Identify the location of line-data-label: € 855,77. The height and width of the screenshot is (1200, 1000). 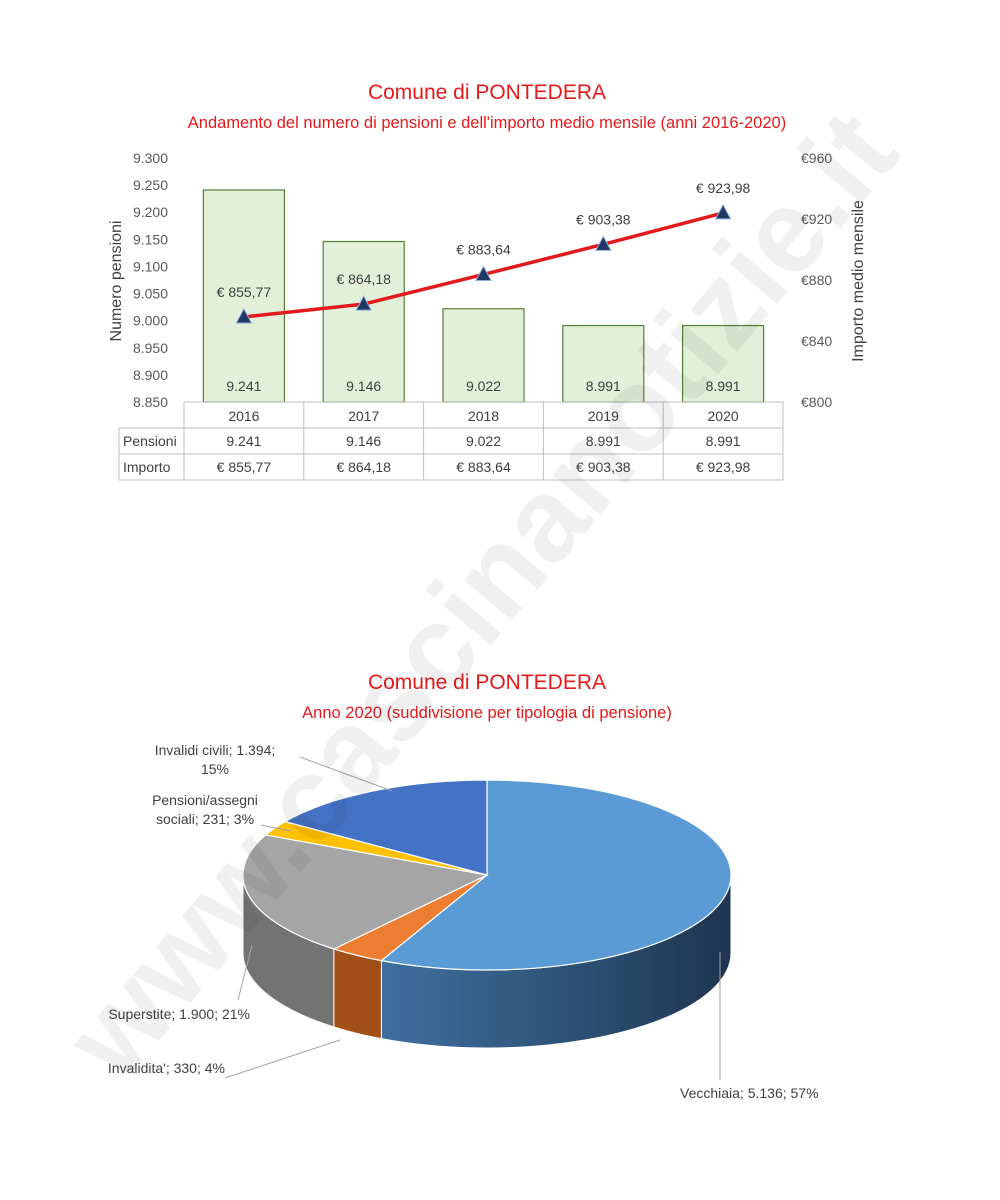
(244, 292).